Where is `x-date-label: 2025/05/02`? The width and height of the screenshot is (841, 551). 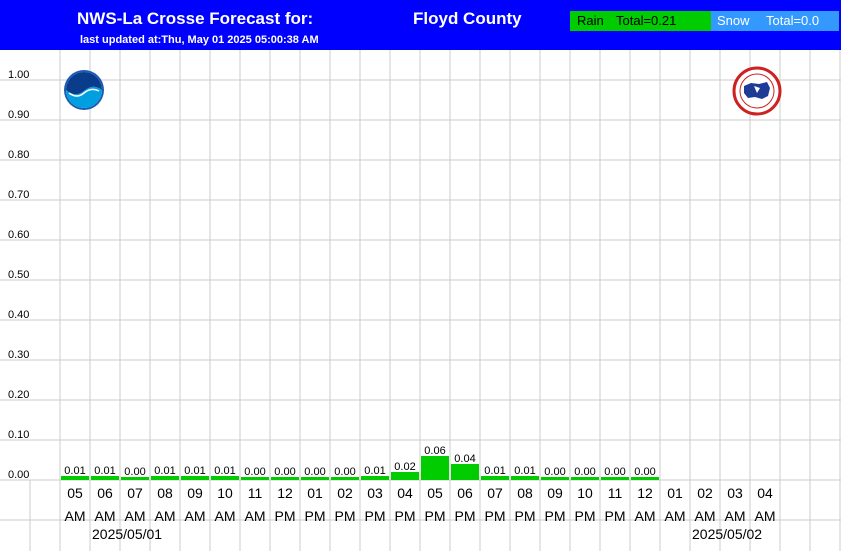
x-date-label: 2025/05/02 is located at coordinates (727, 534).